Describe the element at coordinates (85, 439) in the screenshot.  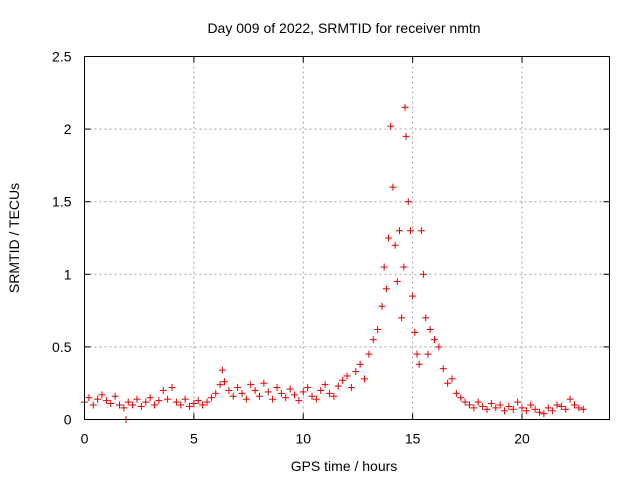
I see `x-tick-label: 0` at that location.